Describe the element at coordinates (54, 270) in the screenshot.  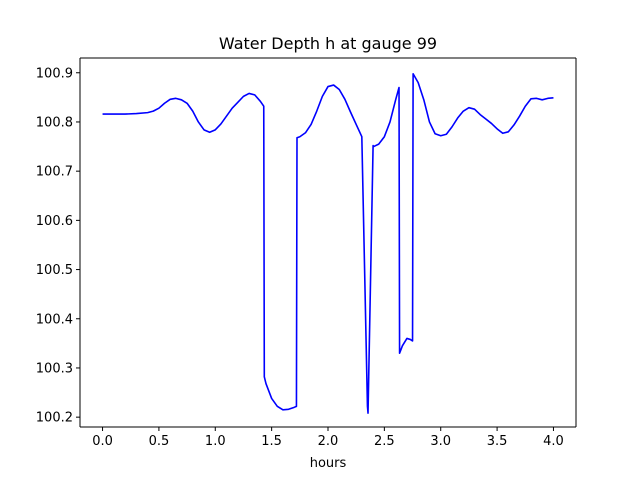
I see `y-tick-label: 100.5` at that location.